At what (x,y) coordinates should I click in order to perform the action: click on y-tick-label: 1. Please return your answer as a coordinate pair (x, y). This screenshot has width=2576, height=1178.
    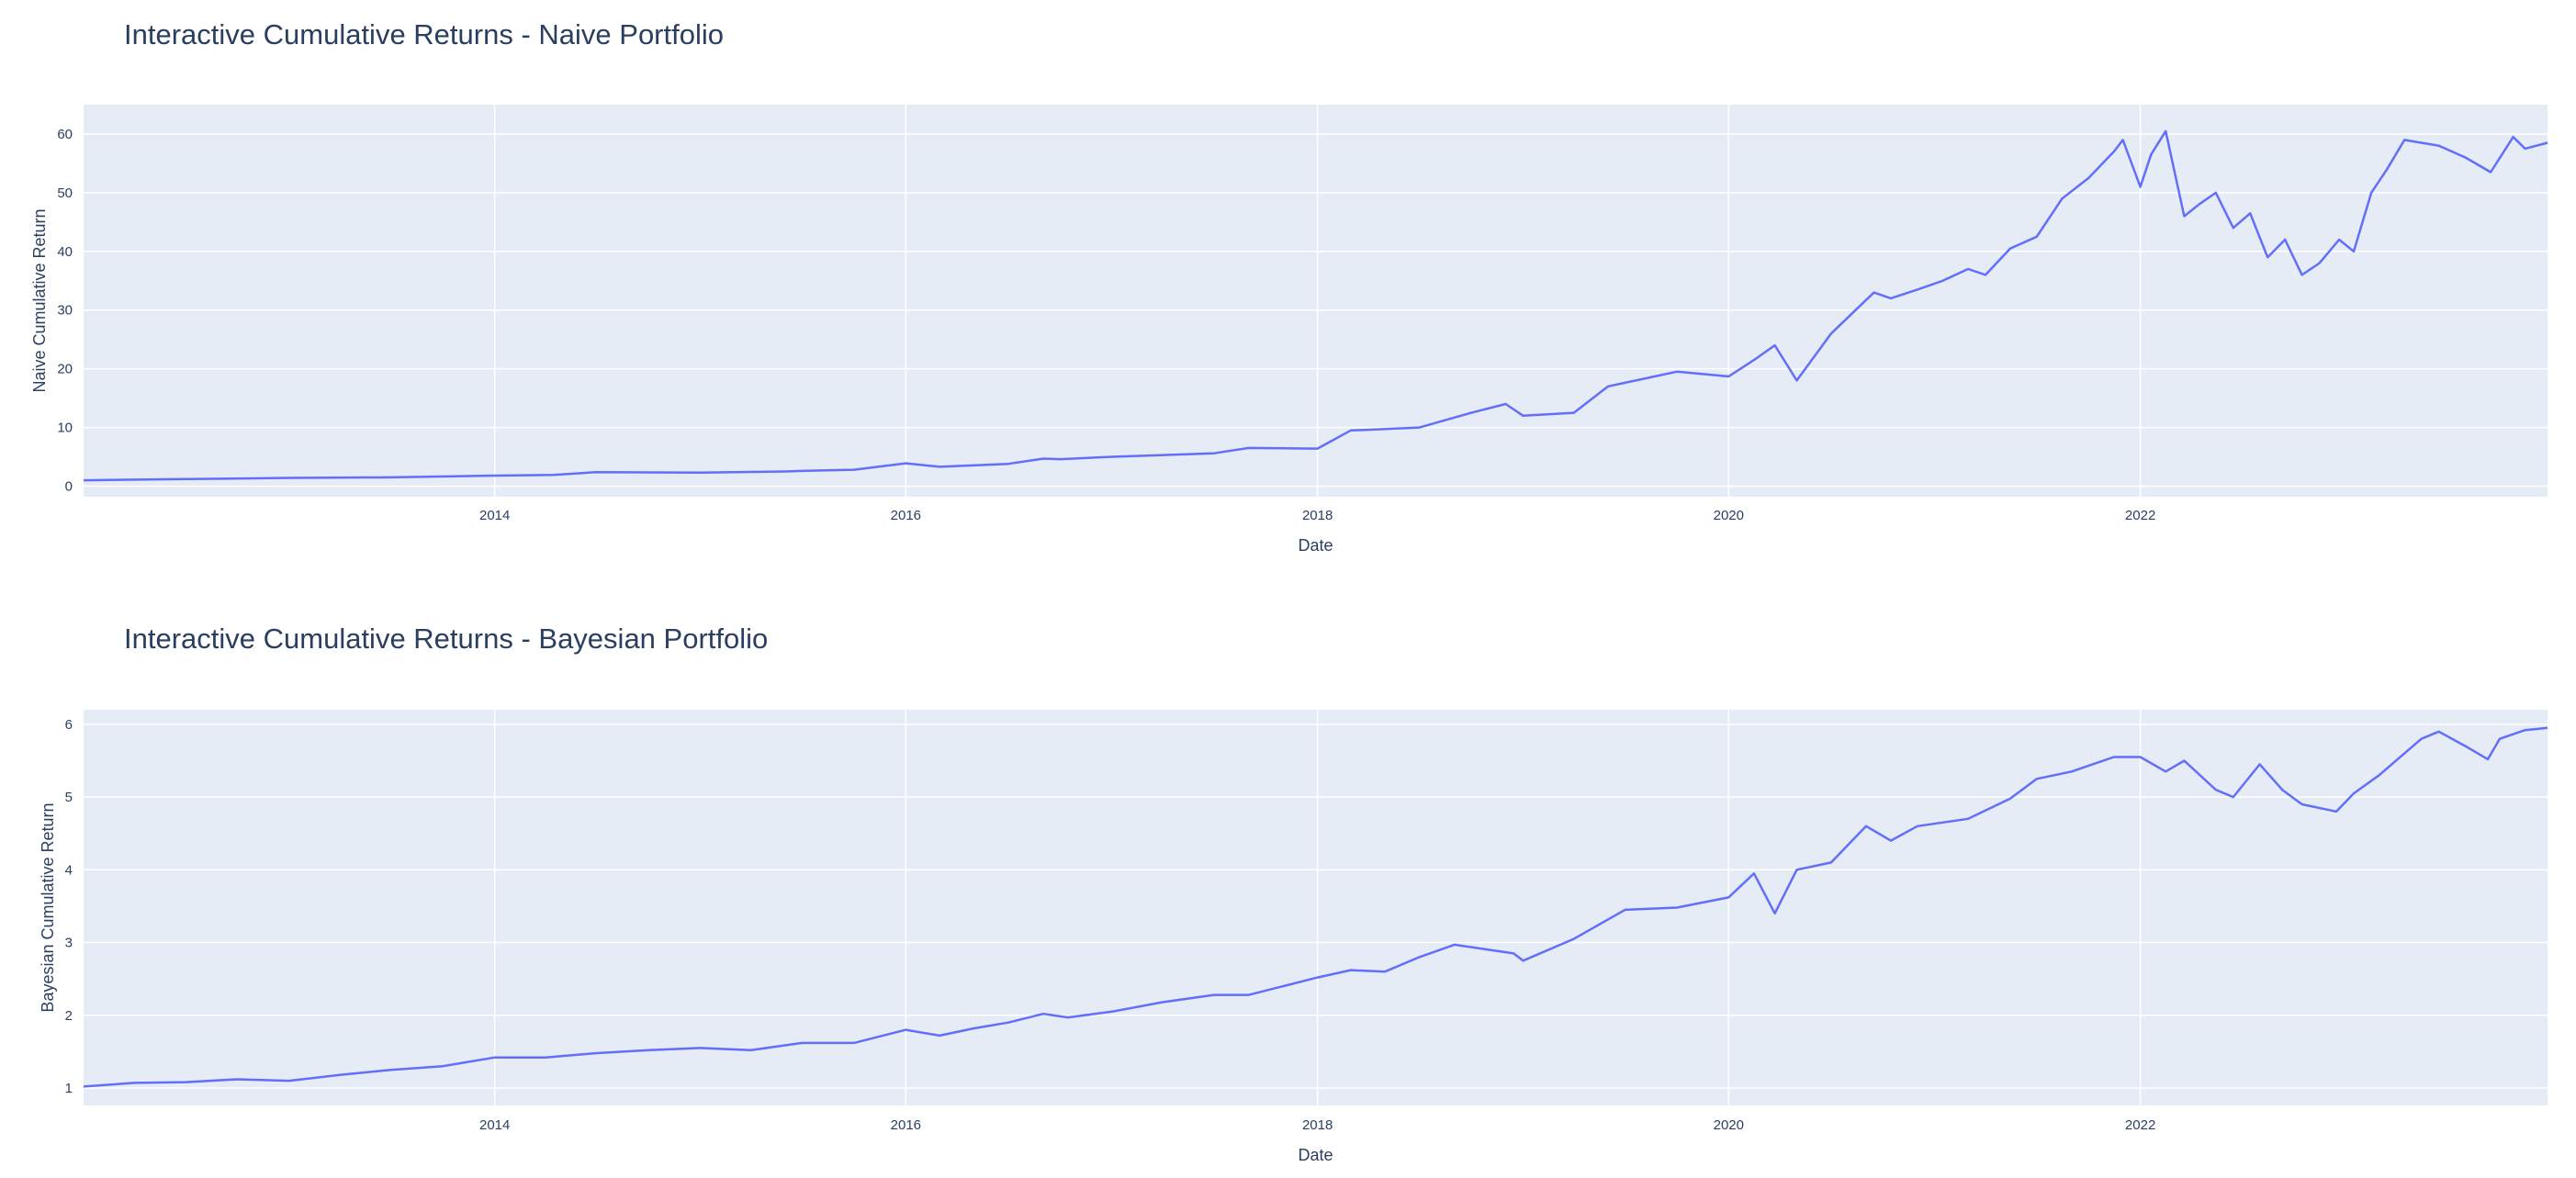
    Looking at the image, I should click on (69, 1088).